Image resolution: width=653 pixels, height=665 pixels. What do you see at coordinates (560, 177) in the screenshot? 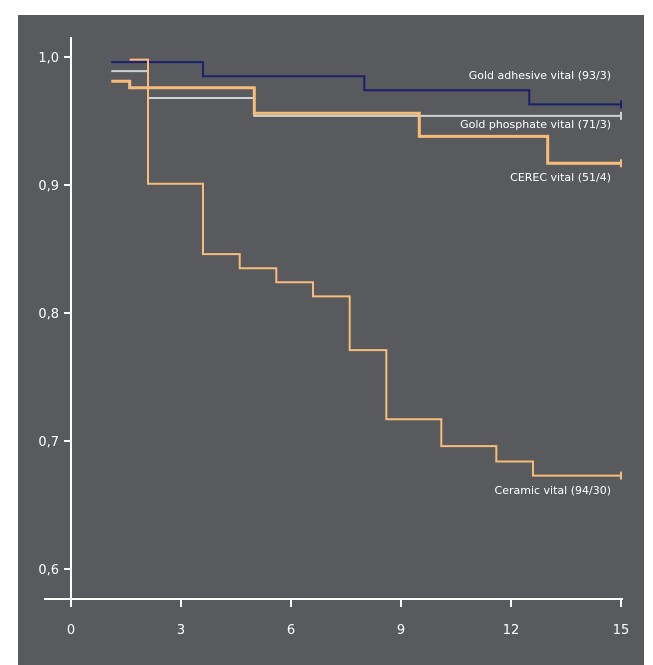
I see `series-label-cerec: CEREC vital (51/4)` at bounding box center [560, 177].